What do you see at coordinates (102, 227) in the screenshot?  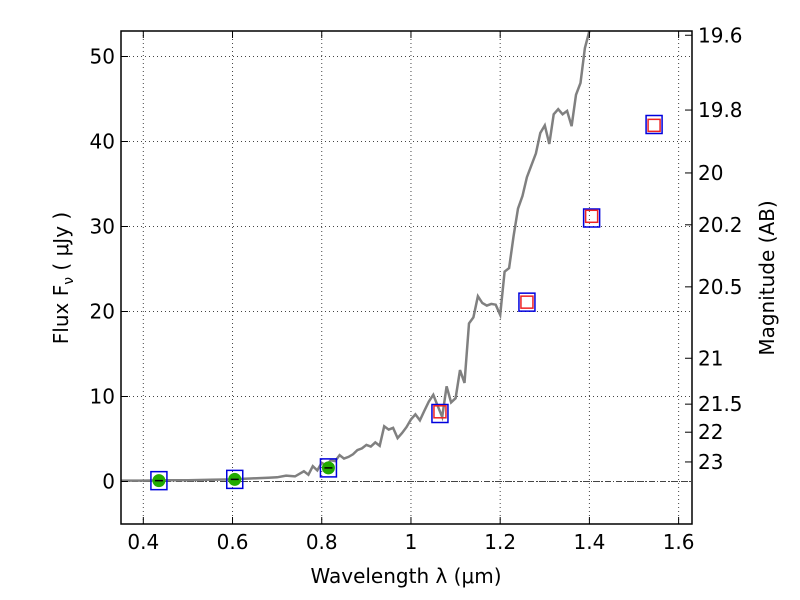 I see `y-tick-label: 30` at bounding box center [102, 227].